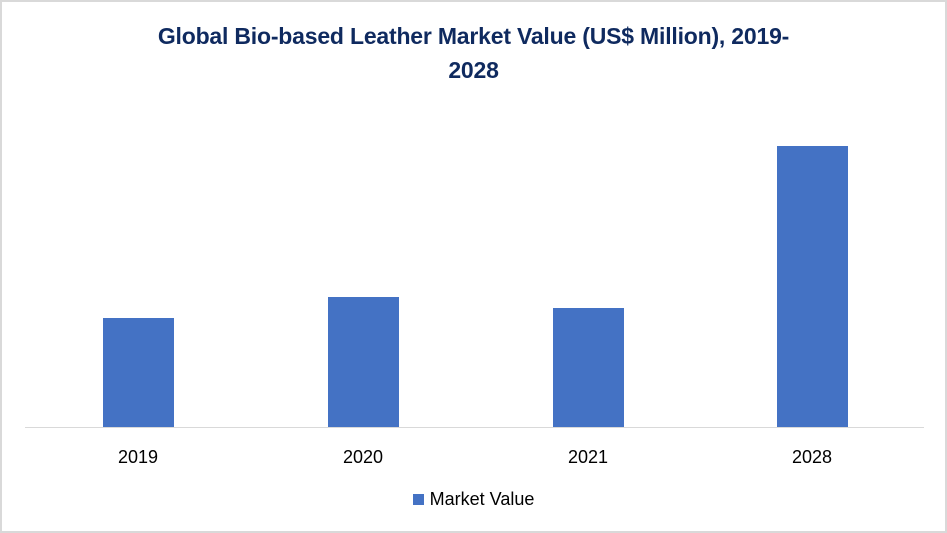 The width and height of the screenshot is (947, 533). Describe the element at coordinates (482, 499) in the screenshot. I see `legend-label: Market Value` at that location.